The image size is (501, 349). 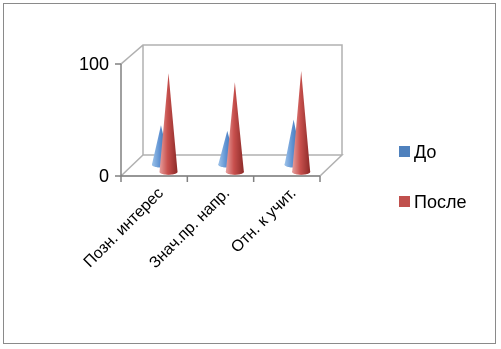 What do you see at coordinates (94, 64) in the screenshot?
I see `y-tick-label: 100` at bounding box center [94, 64].